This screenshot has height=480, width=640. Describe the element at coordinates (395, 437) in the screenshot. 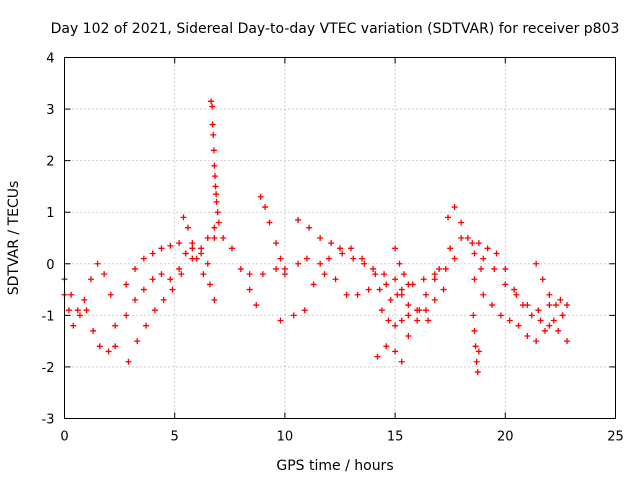

I see `x-tick-label: 15` at that location.